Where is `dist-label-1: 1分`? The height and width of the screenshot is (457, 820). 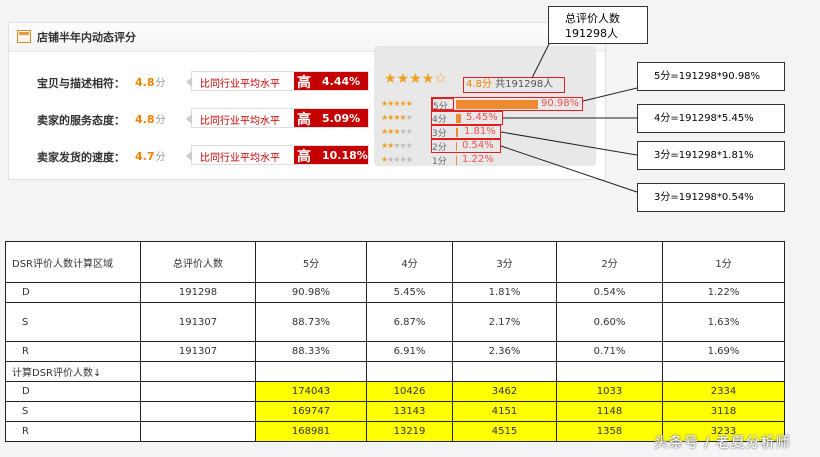
dist-label-1: 1分 is located at coordinates (439, 162).